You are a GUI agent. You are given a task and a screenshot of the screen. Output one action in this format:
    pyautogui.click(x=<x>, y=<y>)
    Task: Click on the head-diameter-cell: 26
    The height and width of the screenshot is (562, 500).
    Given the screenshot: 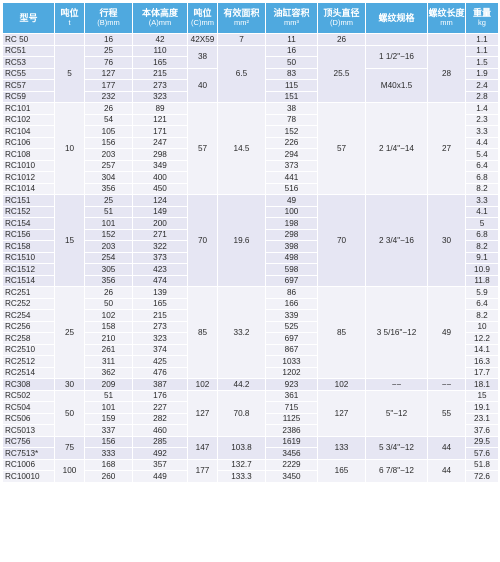 What is the action you would take?
    pyautogui.click(x=341, y=39)
    